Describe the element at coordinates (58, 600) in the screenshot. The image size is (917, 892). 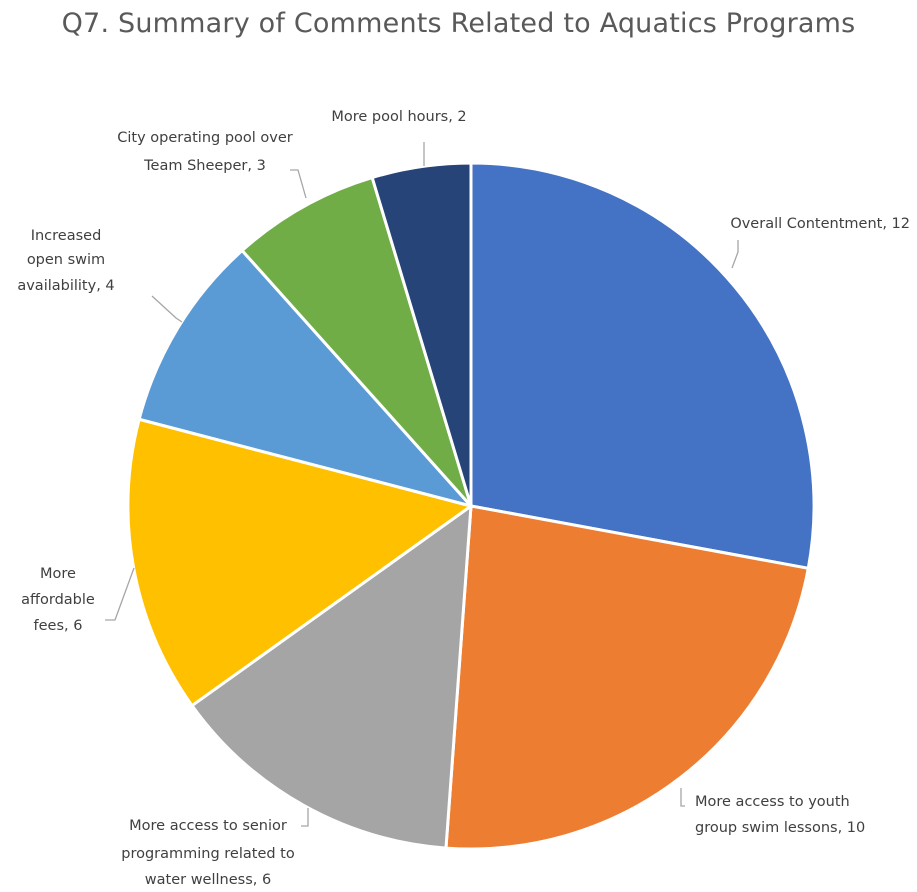
I see `data-label-4: More affordable fees, 6` at that location.